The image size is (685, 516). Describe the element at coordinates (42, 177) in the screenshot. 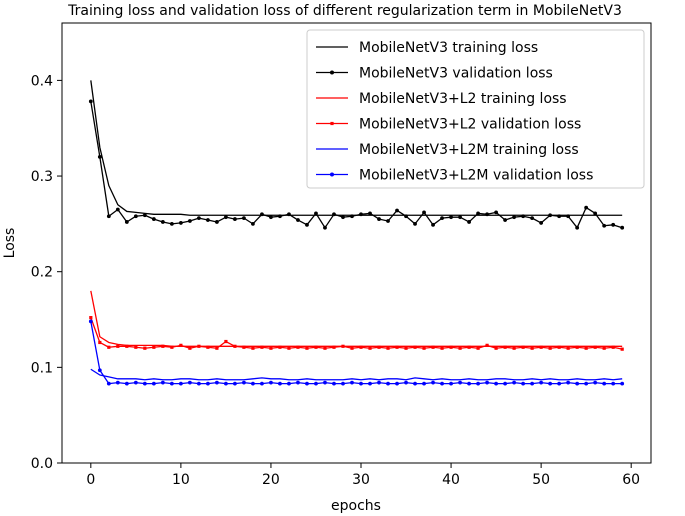

I see `y-tick-label: 0.3` at that location.